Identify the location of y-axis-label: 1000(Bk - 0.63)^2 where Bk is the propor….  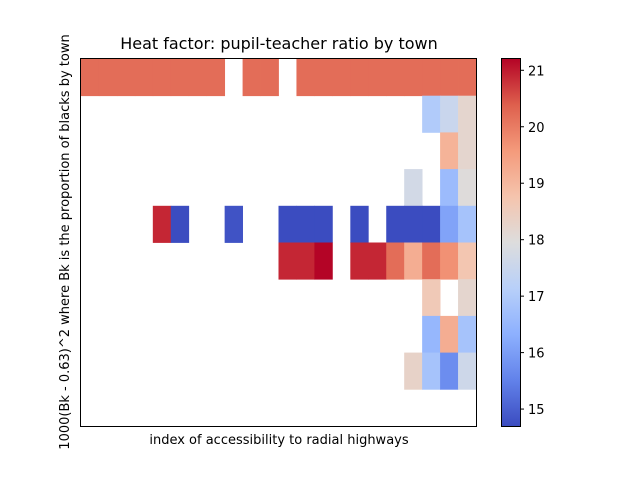
(65, 241).